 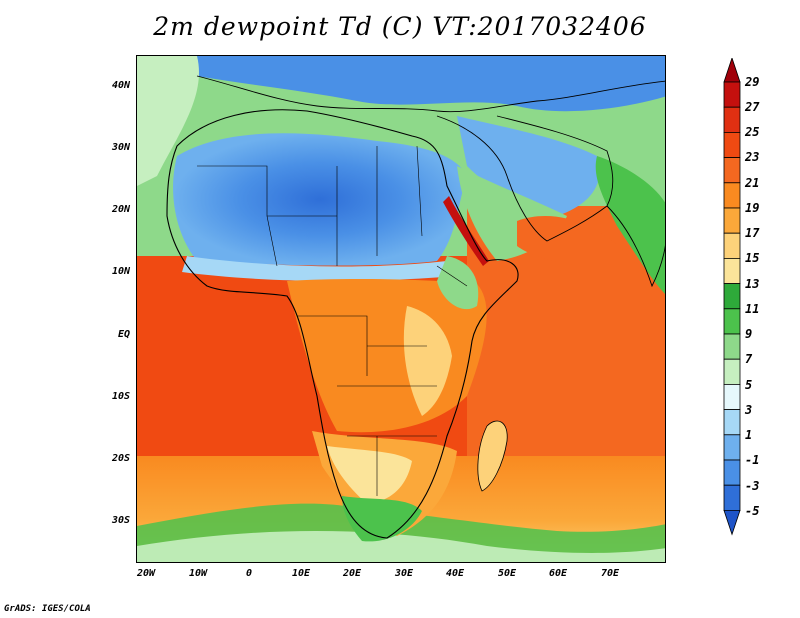 What do you see at coordinates (752, 258) in the screenshot?
I see `cbar-label-15: 15` at bounding box center [752, 258].